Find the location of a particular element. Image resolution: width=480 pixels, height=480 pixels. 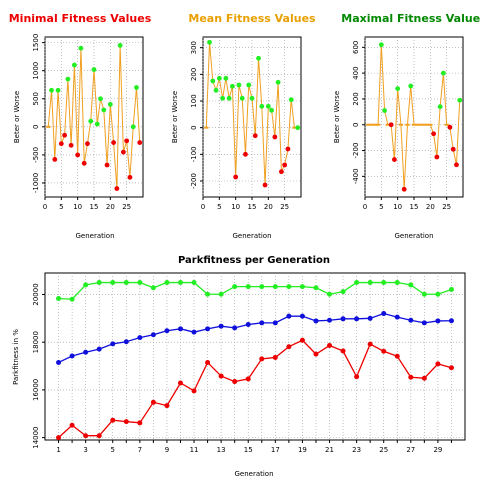

mean-fitness-x-label: Generation is located at coordinates (251, 236).